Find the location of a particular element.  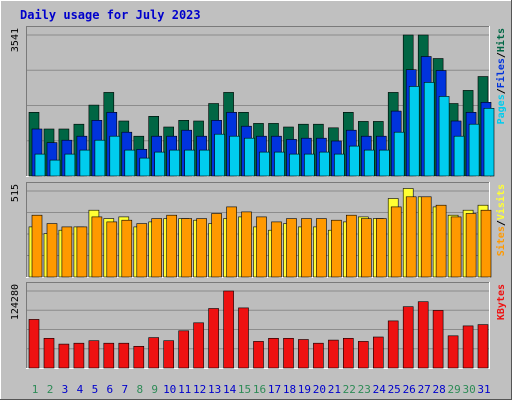

x-tick-label-day-15: 15 is located at coordinates (244, 389).